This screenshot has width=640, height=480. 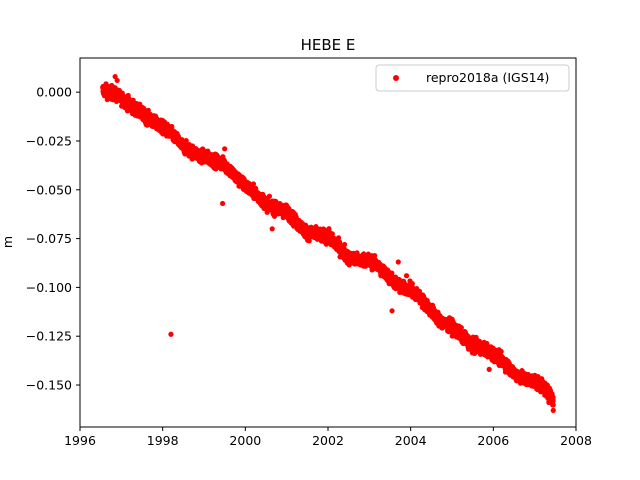 What do you see at coordinates (49, 287) in the screenshot?
I see `y-tick-label: −0.100` at bounding box center [49, 287].